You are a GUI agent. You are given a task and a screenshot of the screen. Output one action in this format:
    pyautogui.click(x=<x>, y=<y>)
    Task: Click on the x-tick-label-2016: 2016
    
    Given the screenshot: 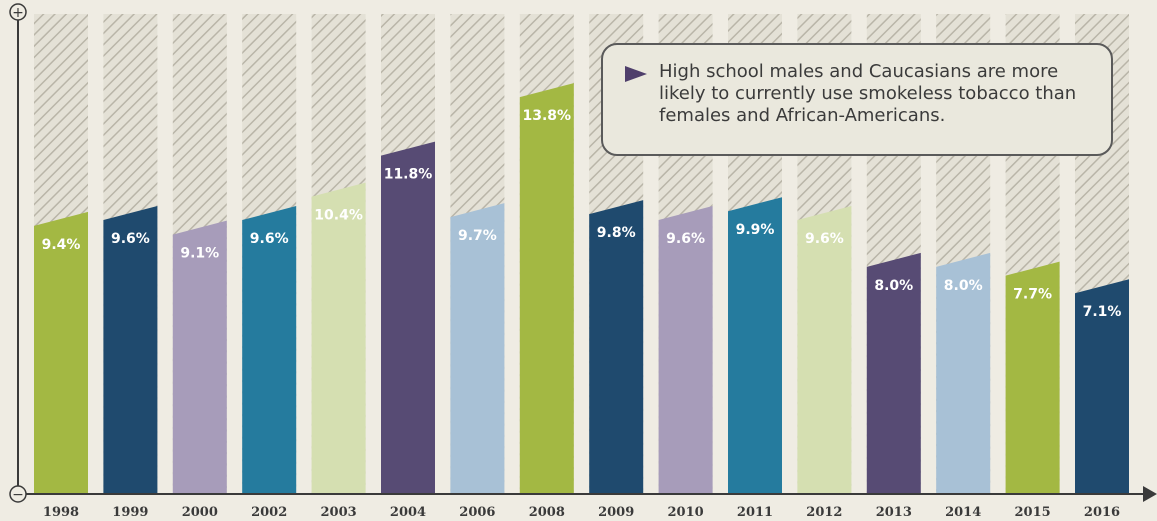 What is the action you would take?
    pyautogui.click(x=1102, y=512)
    